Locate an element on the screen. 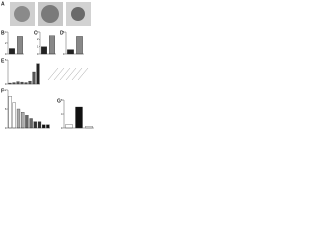 This screenshot has width=320, height=240. y-tick-label: 8 is located at coordinates (62, 100).